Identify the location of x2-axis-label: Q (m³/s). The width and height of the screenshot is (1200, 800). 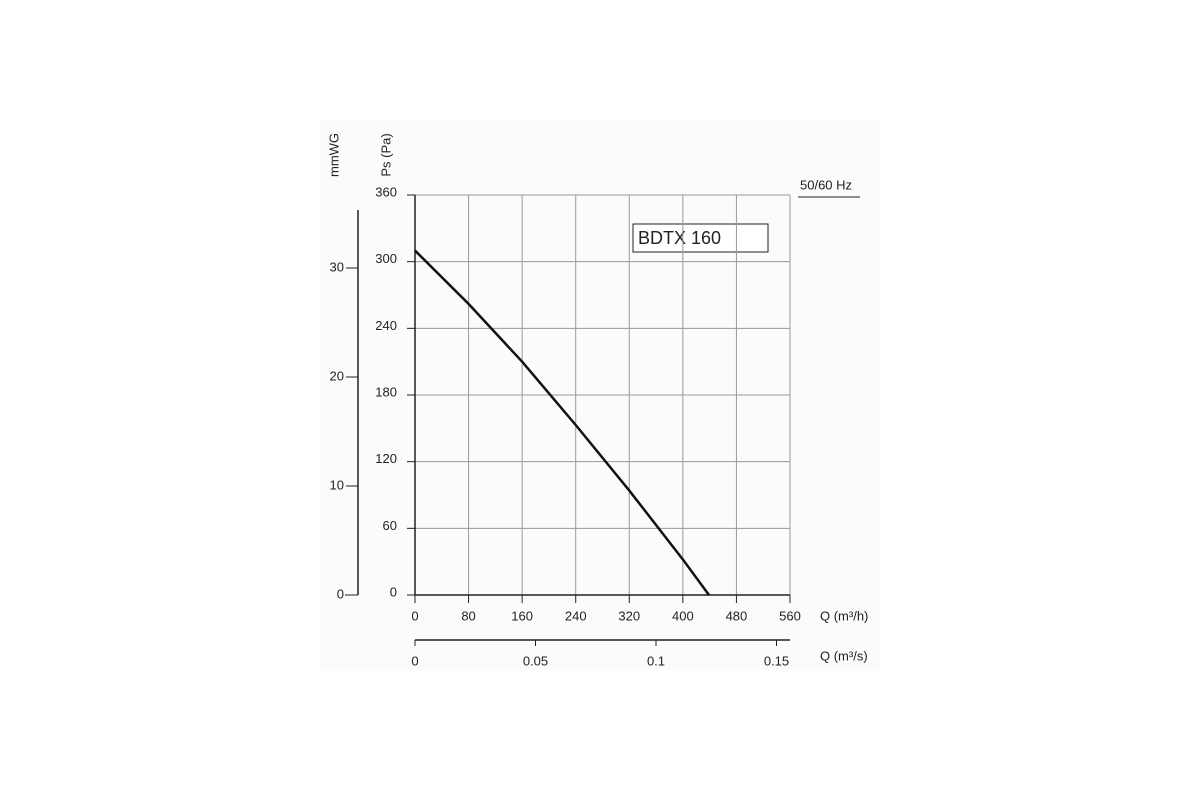
(844, 655).